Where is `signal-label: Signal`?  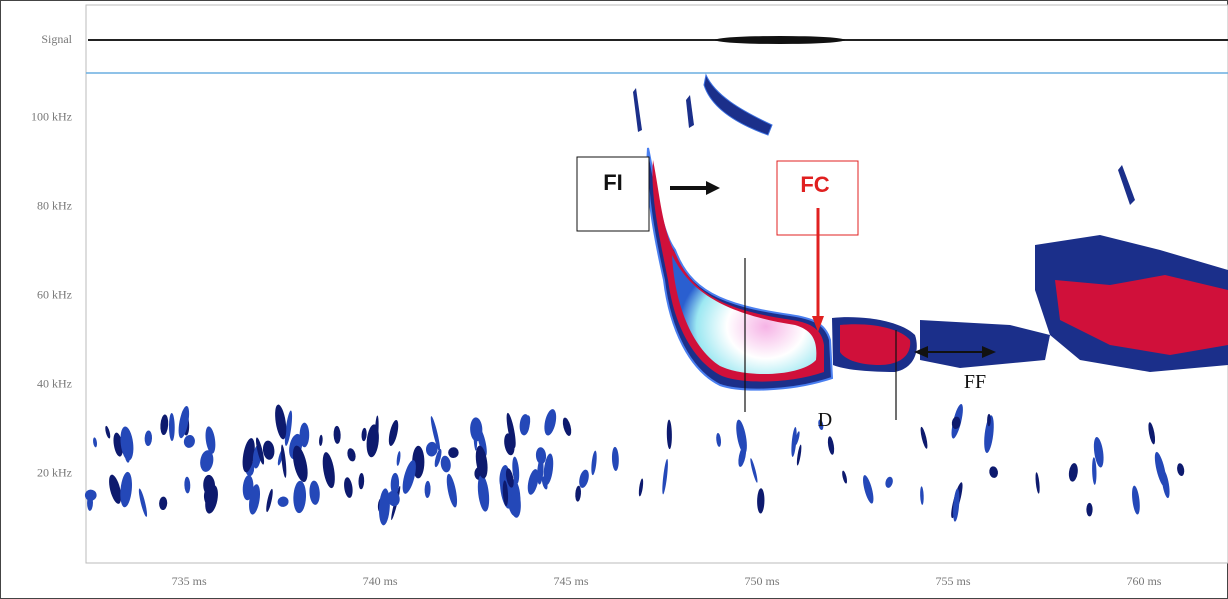 signal-label: Signal is located at coordinates (56, 39).